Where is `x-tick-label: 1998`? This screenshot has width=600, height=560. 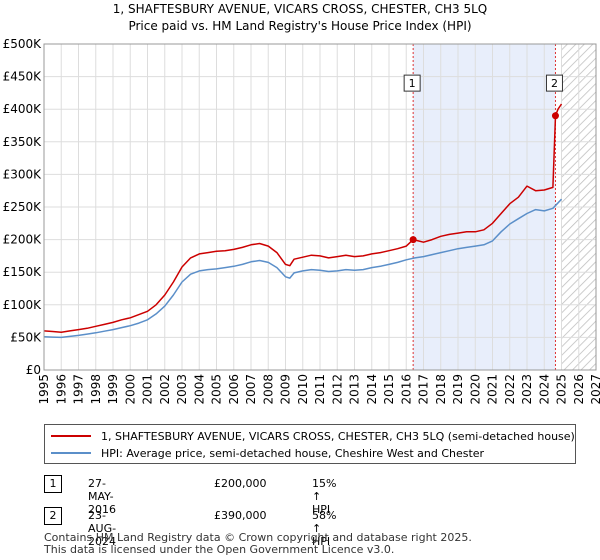 x-tick-label: 1998 is located at coordinates (96, 389).